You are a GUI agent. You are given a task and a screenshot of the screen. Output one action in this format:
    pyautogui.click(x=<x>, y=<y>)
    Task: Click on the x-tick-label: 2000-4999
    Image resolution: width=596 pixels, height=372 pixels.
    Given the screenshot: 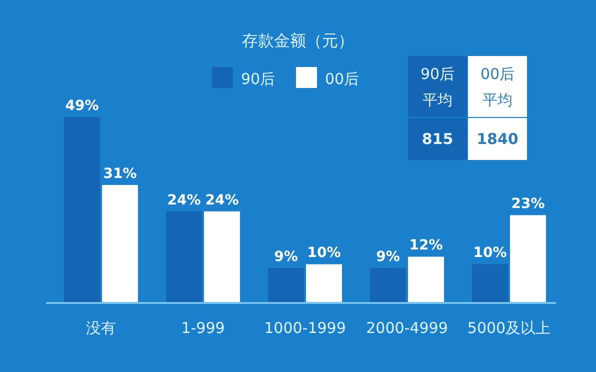 What is the action you would take?
    pyautogui.click(x=407, y=328)
    